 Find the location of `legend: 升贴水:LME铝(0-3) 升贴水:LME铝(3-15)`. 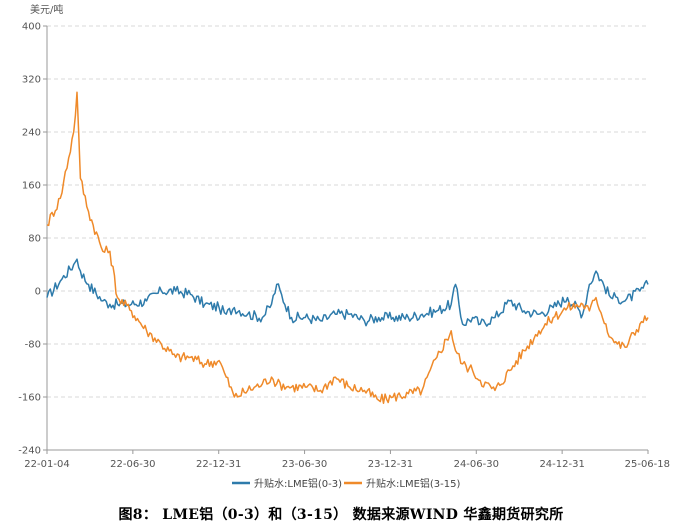

legend: 升贴水:LME铝(0-3) 升贴水:LME铝(3-15) is located at coordinates (346, 483).